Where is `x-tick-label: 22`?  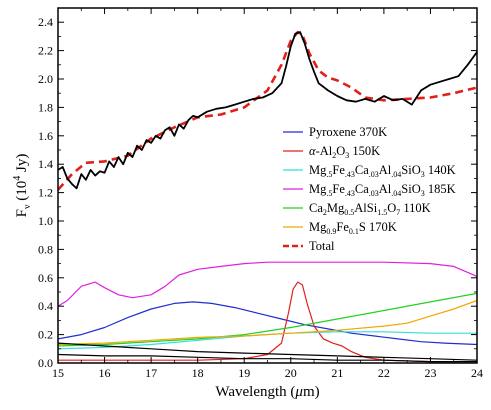 x-tick-label: 22 is located at coordinates (384, 373).